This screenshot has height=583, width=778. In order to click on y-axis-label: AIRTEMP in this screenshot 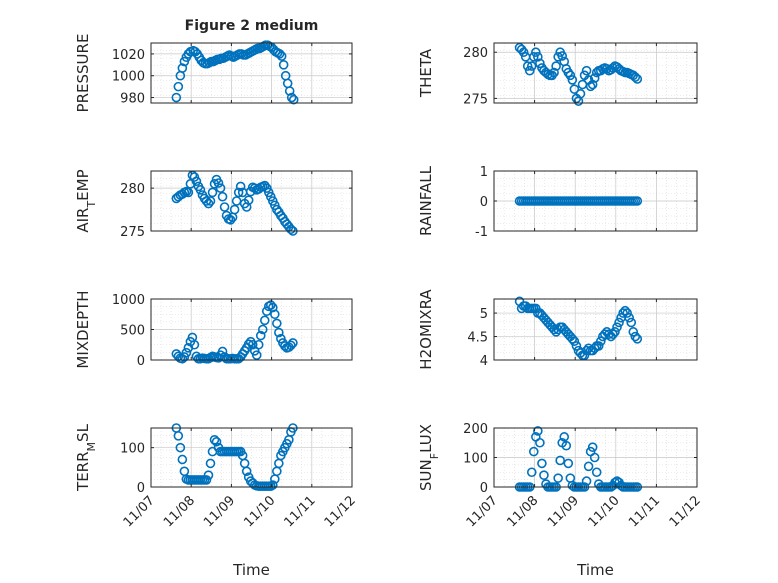, I will do `click(86, 200)`.